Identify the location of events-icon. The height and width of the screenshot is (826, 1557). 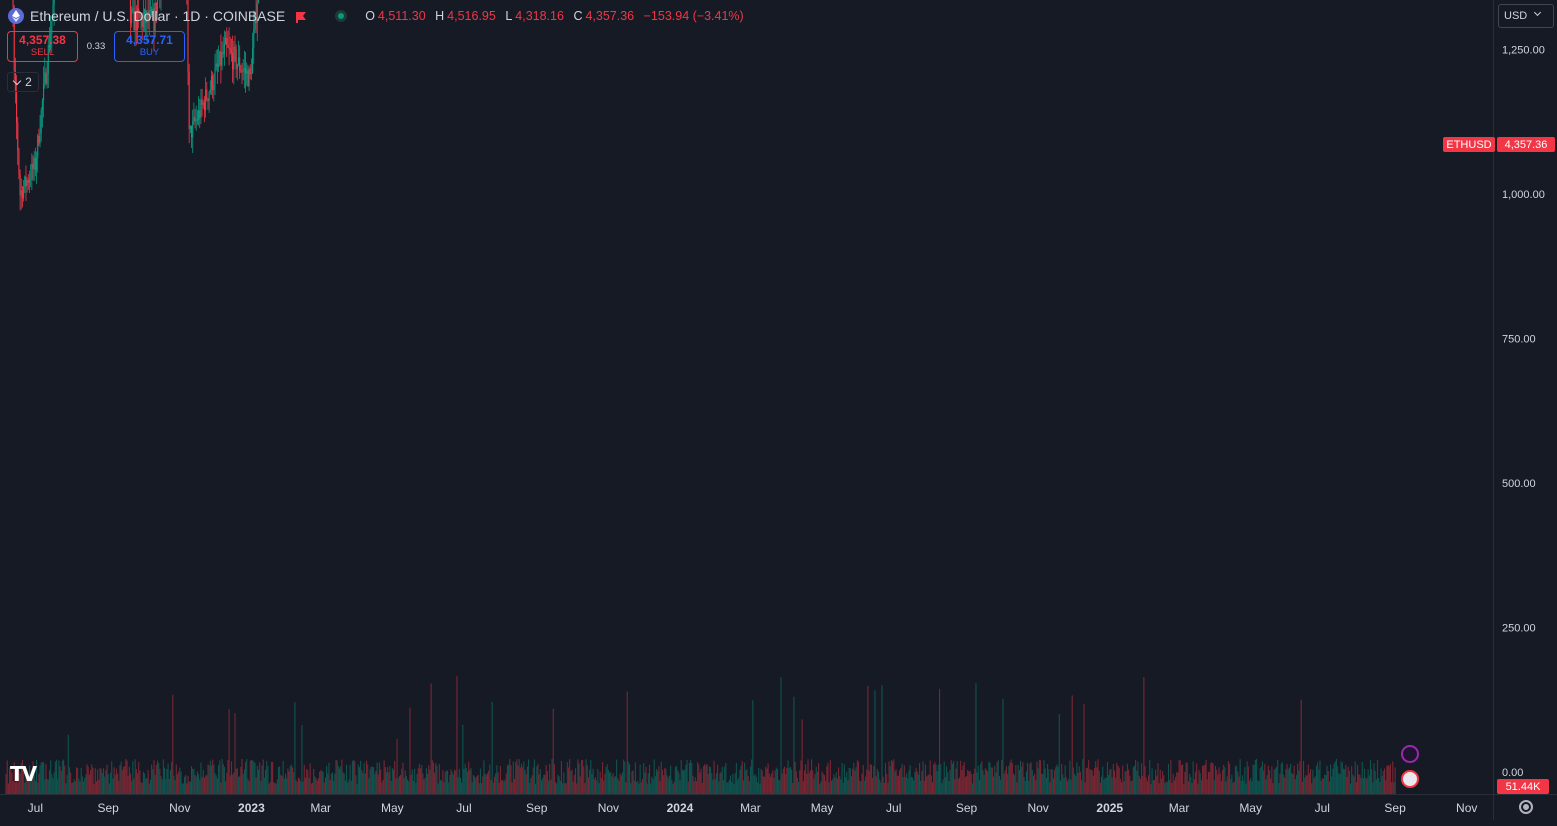
(1410, 754).